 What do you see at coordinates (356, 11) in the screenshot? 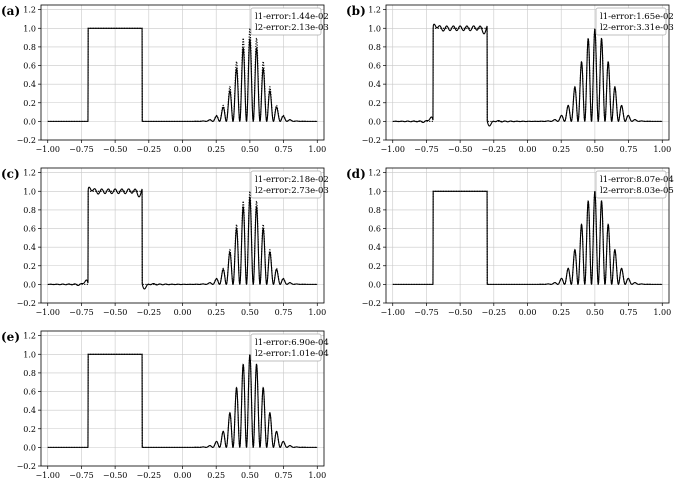
I see `panel-label: (b)` at bounding box center [356, 11].